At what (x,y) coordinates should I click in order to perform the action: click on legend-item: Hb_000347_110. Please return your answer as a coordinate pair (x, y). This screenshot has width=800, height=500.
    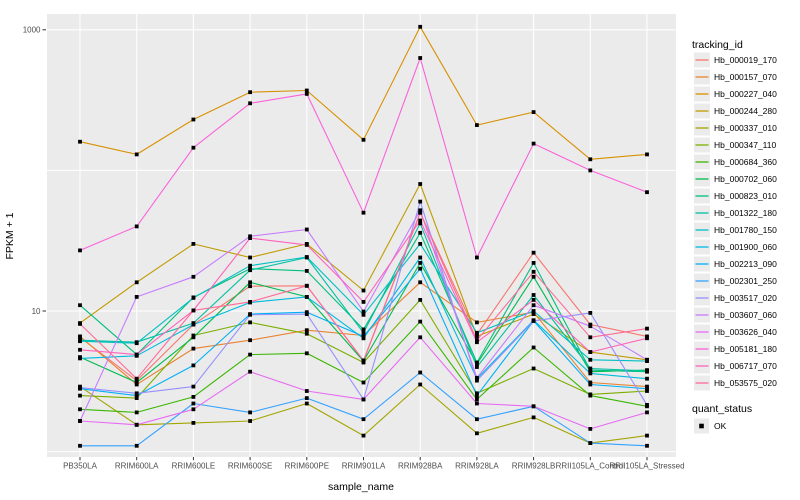
    Looking at the image, I should click on (735, 145).